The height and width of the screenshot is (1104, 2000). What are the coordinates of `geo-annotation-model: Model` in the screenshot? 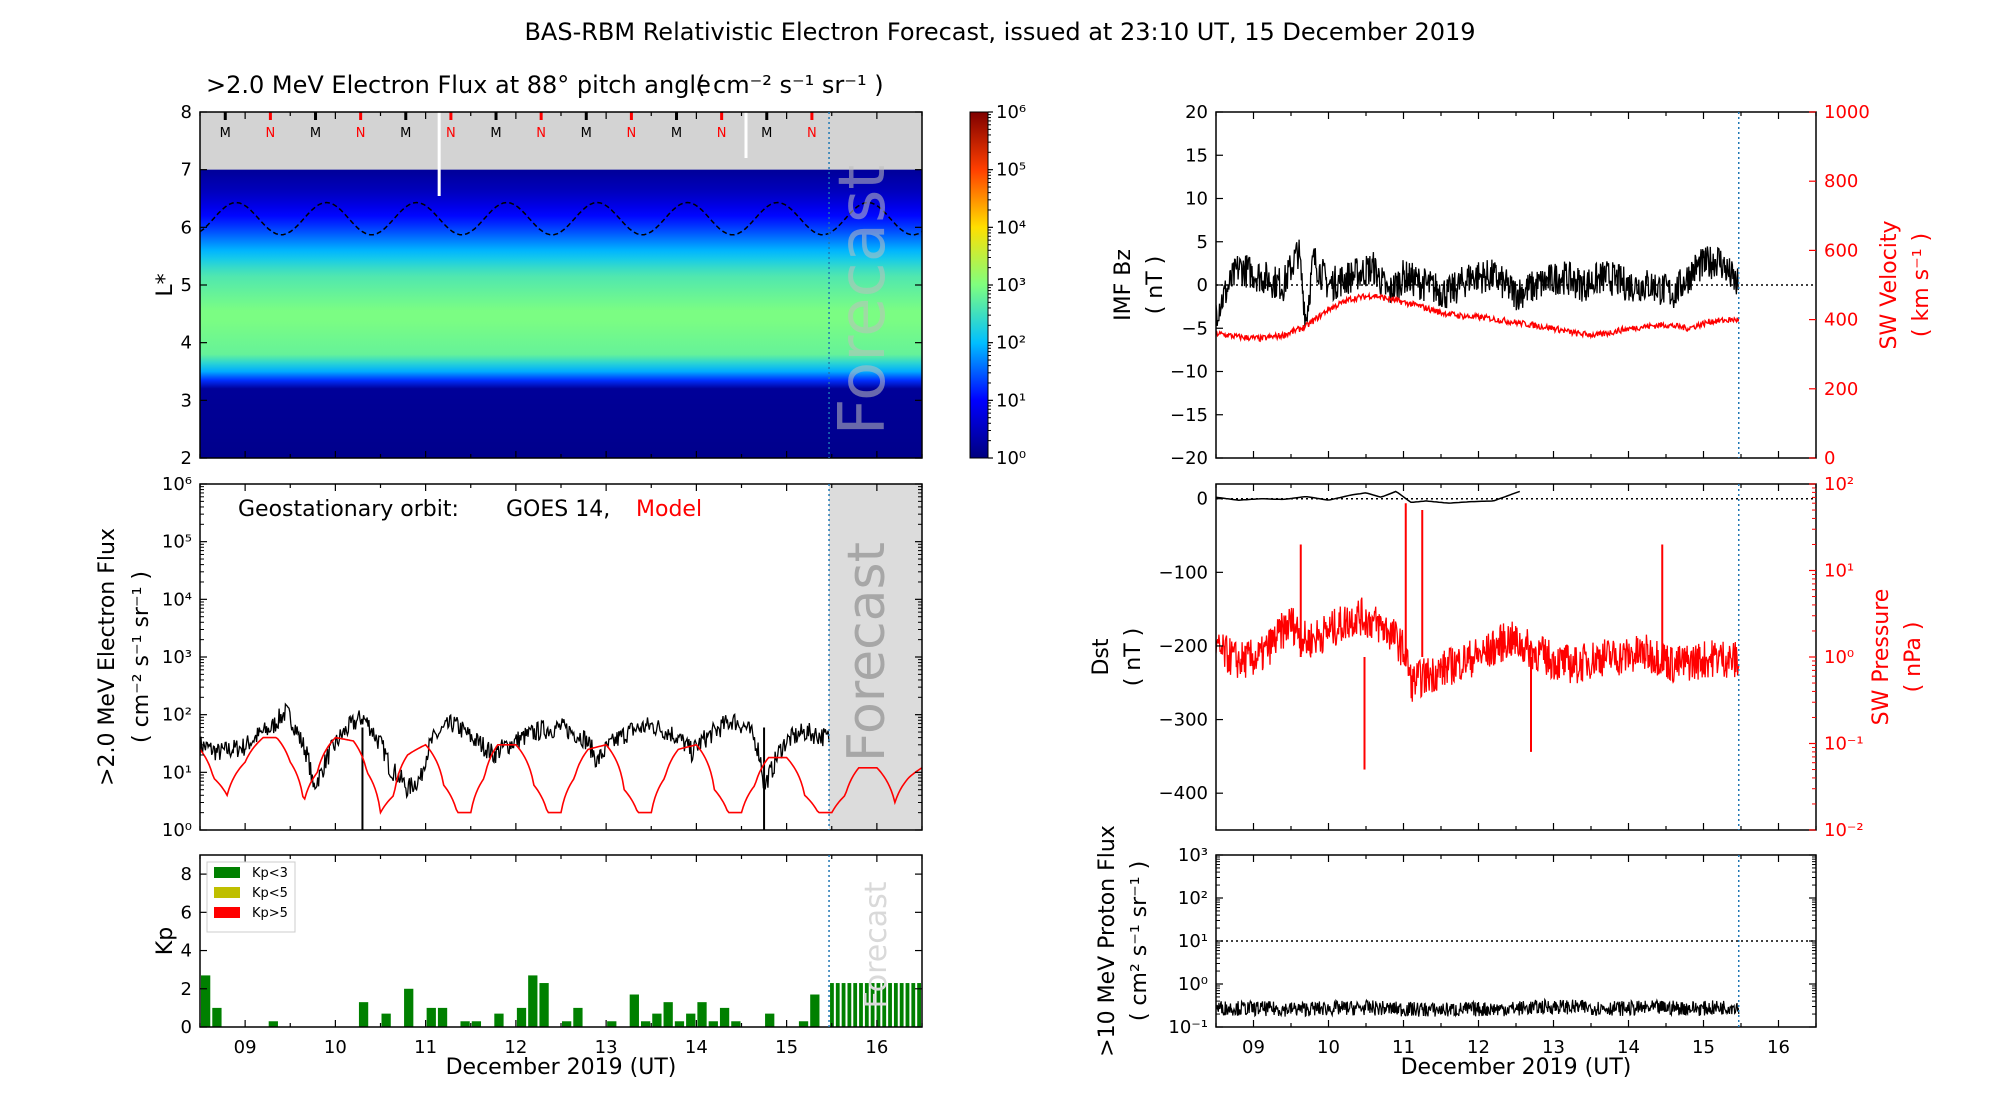 It's located at (669, 509).